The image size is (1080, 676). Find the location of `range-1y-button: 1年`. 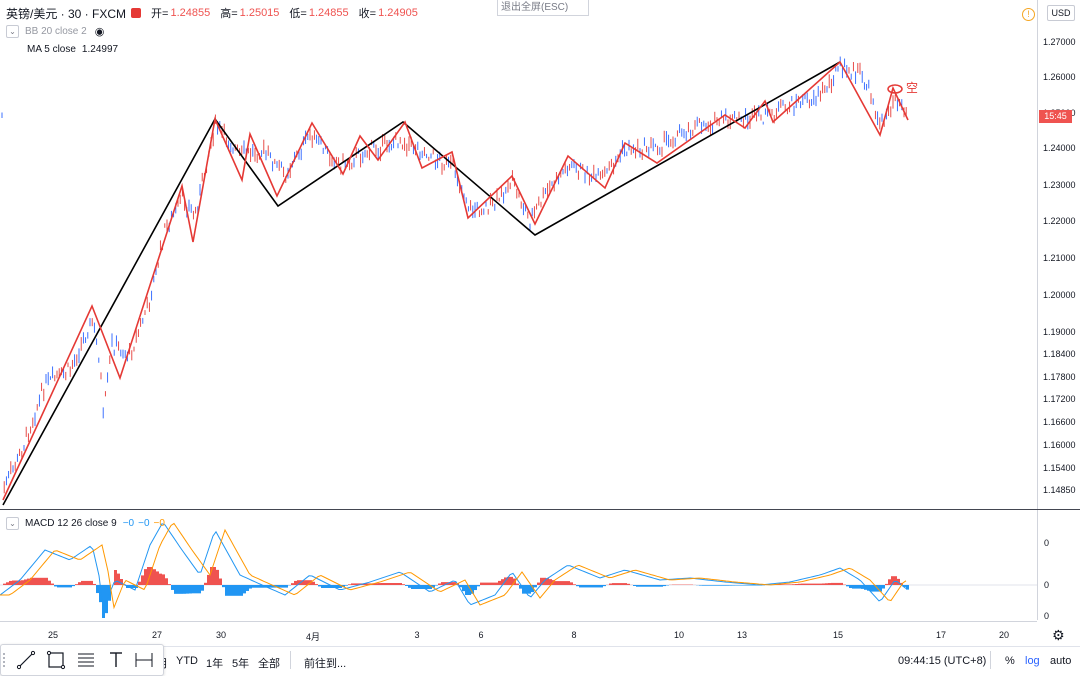

range-1y-button: 1年 is located at coordinates (214, 663).